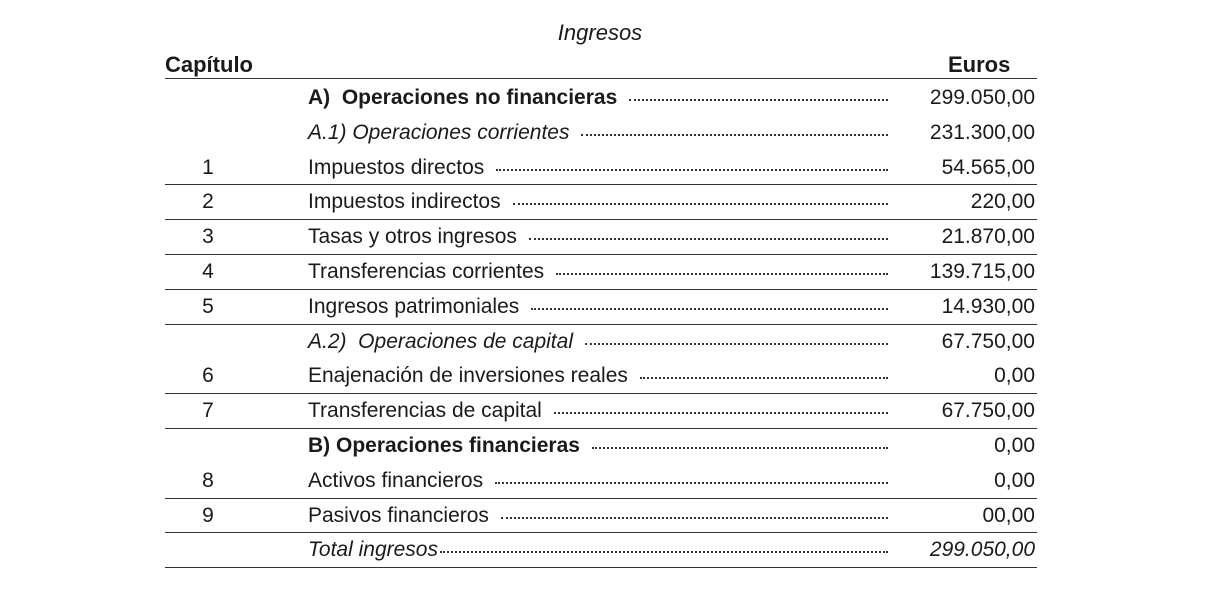 This screenshot has height=589, width=1210. I want to click on chapter-cell: 5, so click(208, 306).